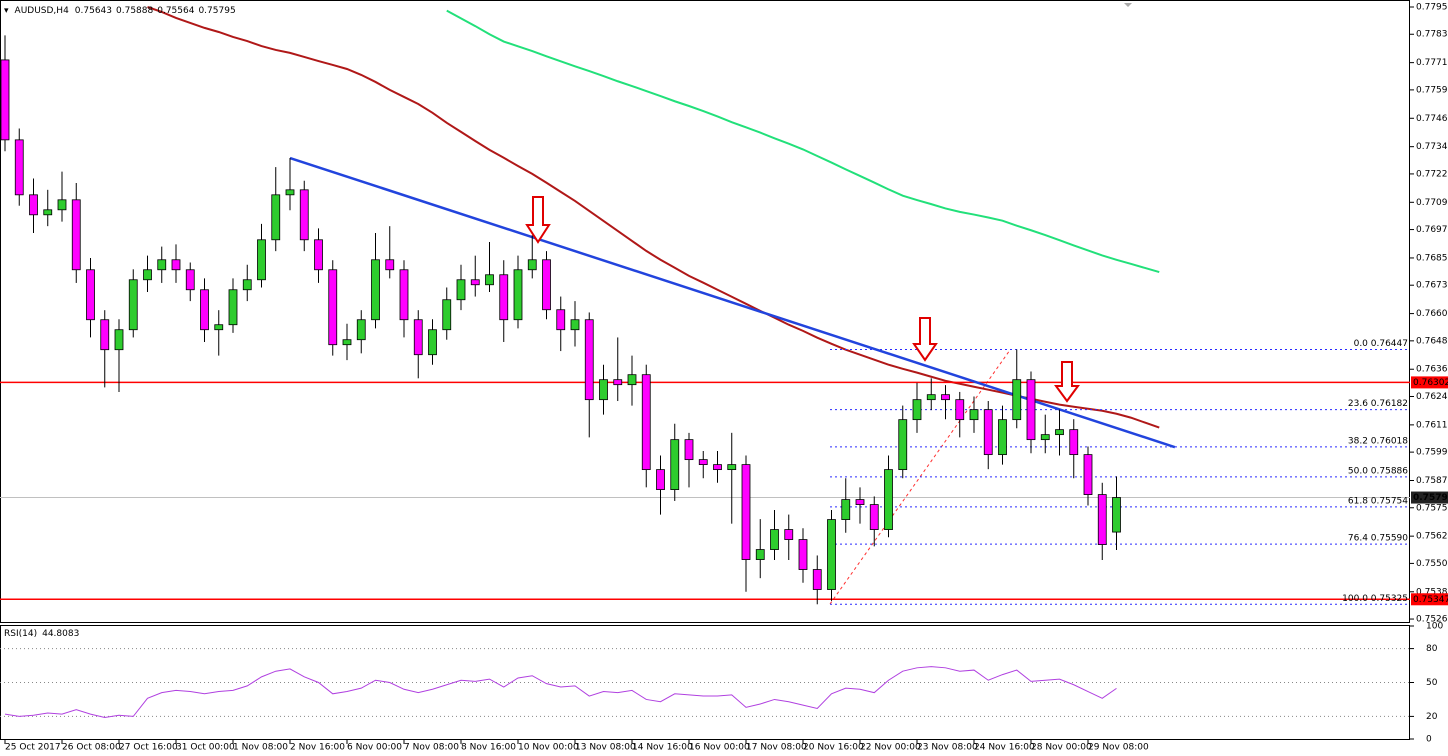 The image size is (1448, 756). I want to click on x-tick-label: 29 Nov 08:00, so click(1118, 748).